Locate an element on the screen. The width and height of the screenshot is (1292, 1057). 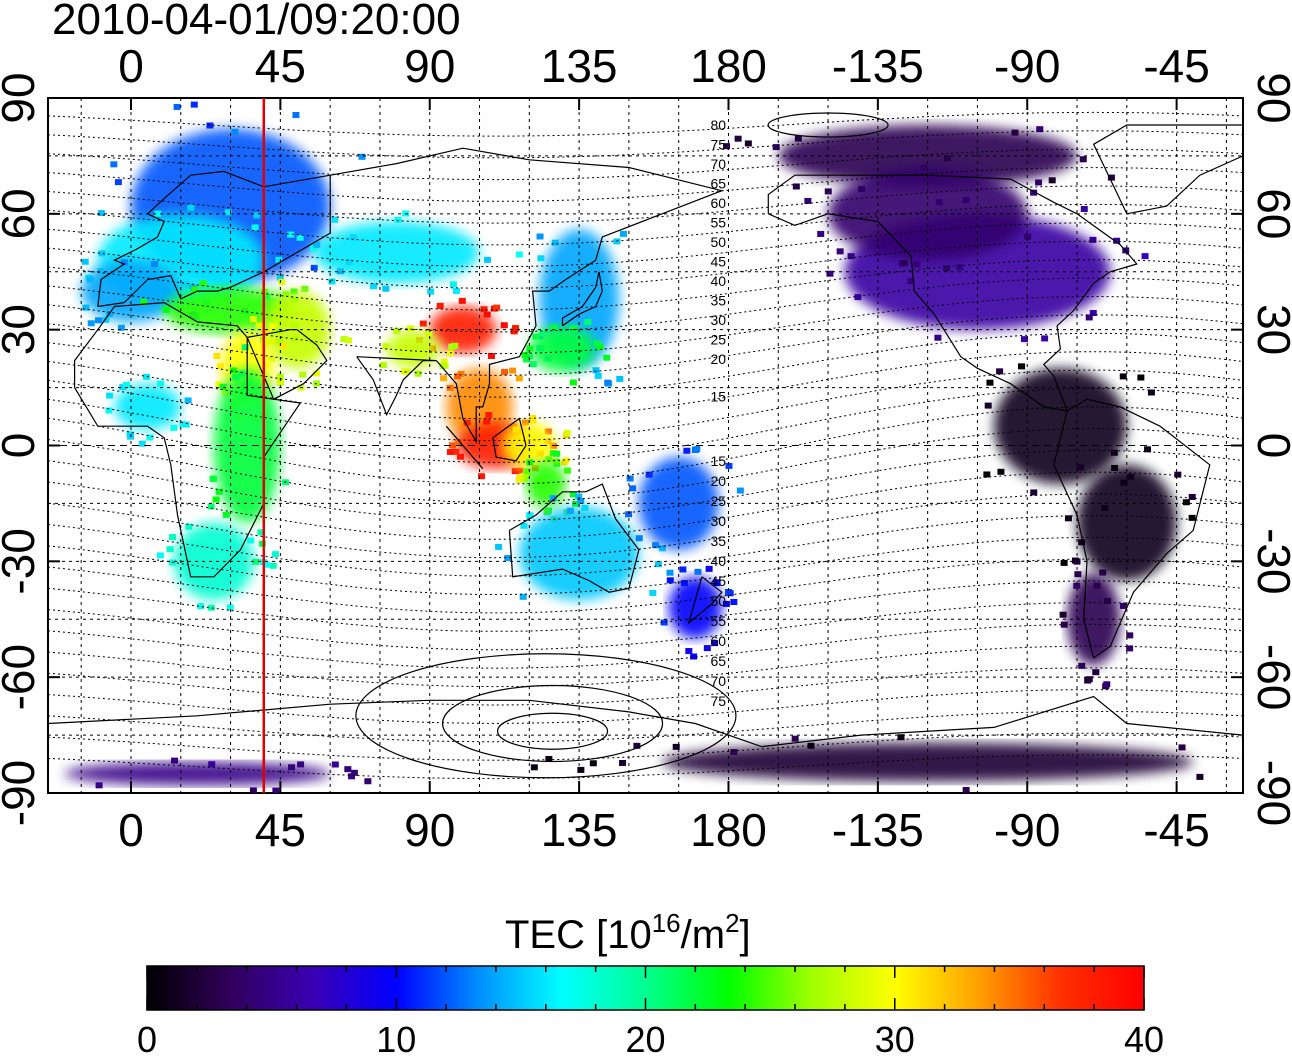
x-bottom-tick-label: 135 is located at coordinates (579, 830).